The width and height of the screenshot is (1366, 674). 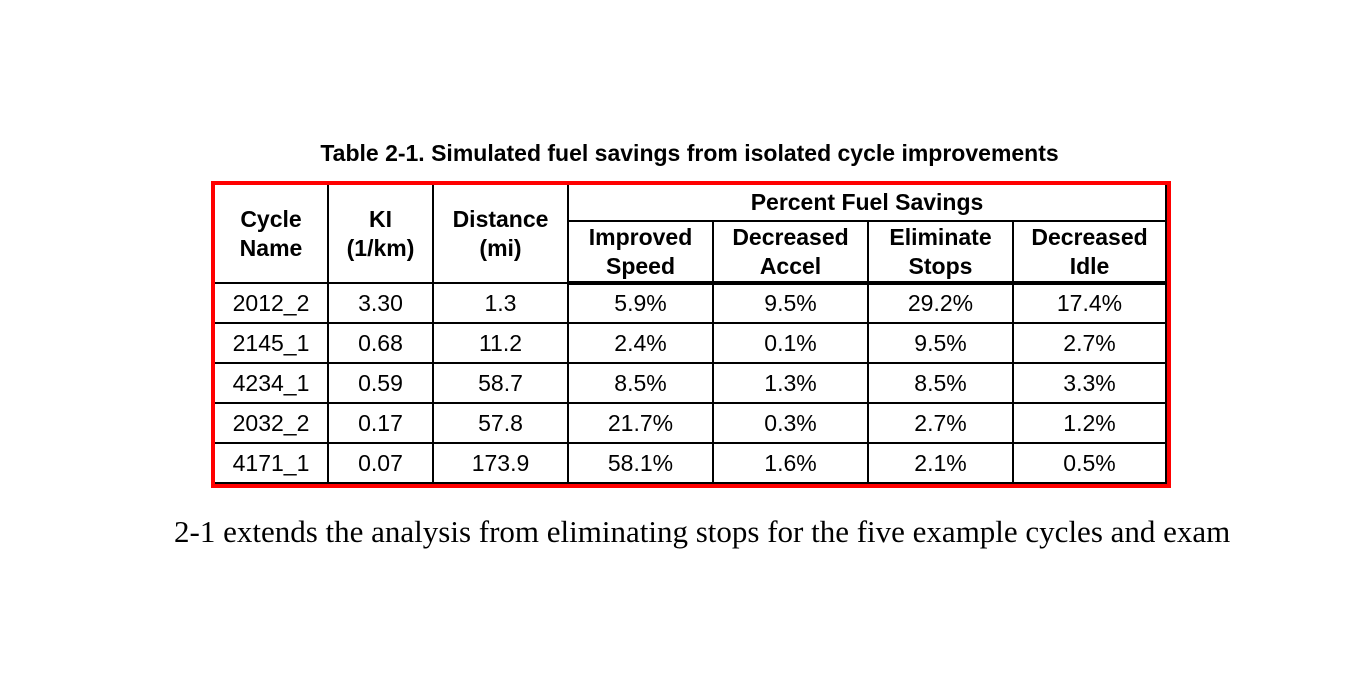 What do you see at coordinates (272, 234) in the screenshot?
I see `column-header-cycle-name: Cycle Name` at bounding box center [272, 234].